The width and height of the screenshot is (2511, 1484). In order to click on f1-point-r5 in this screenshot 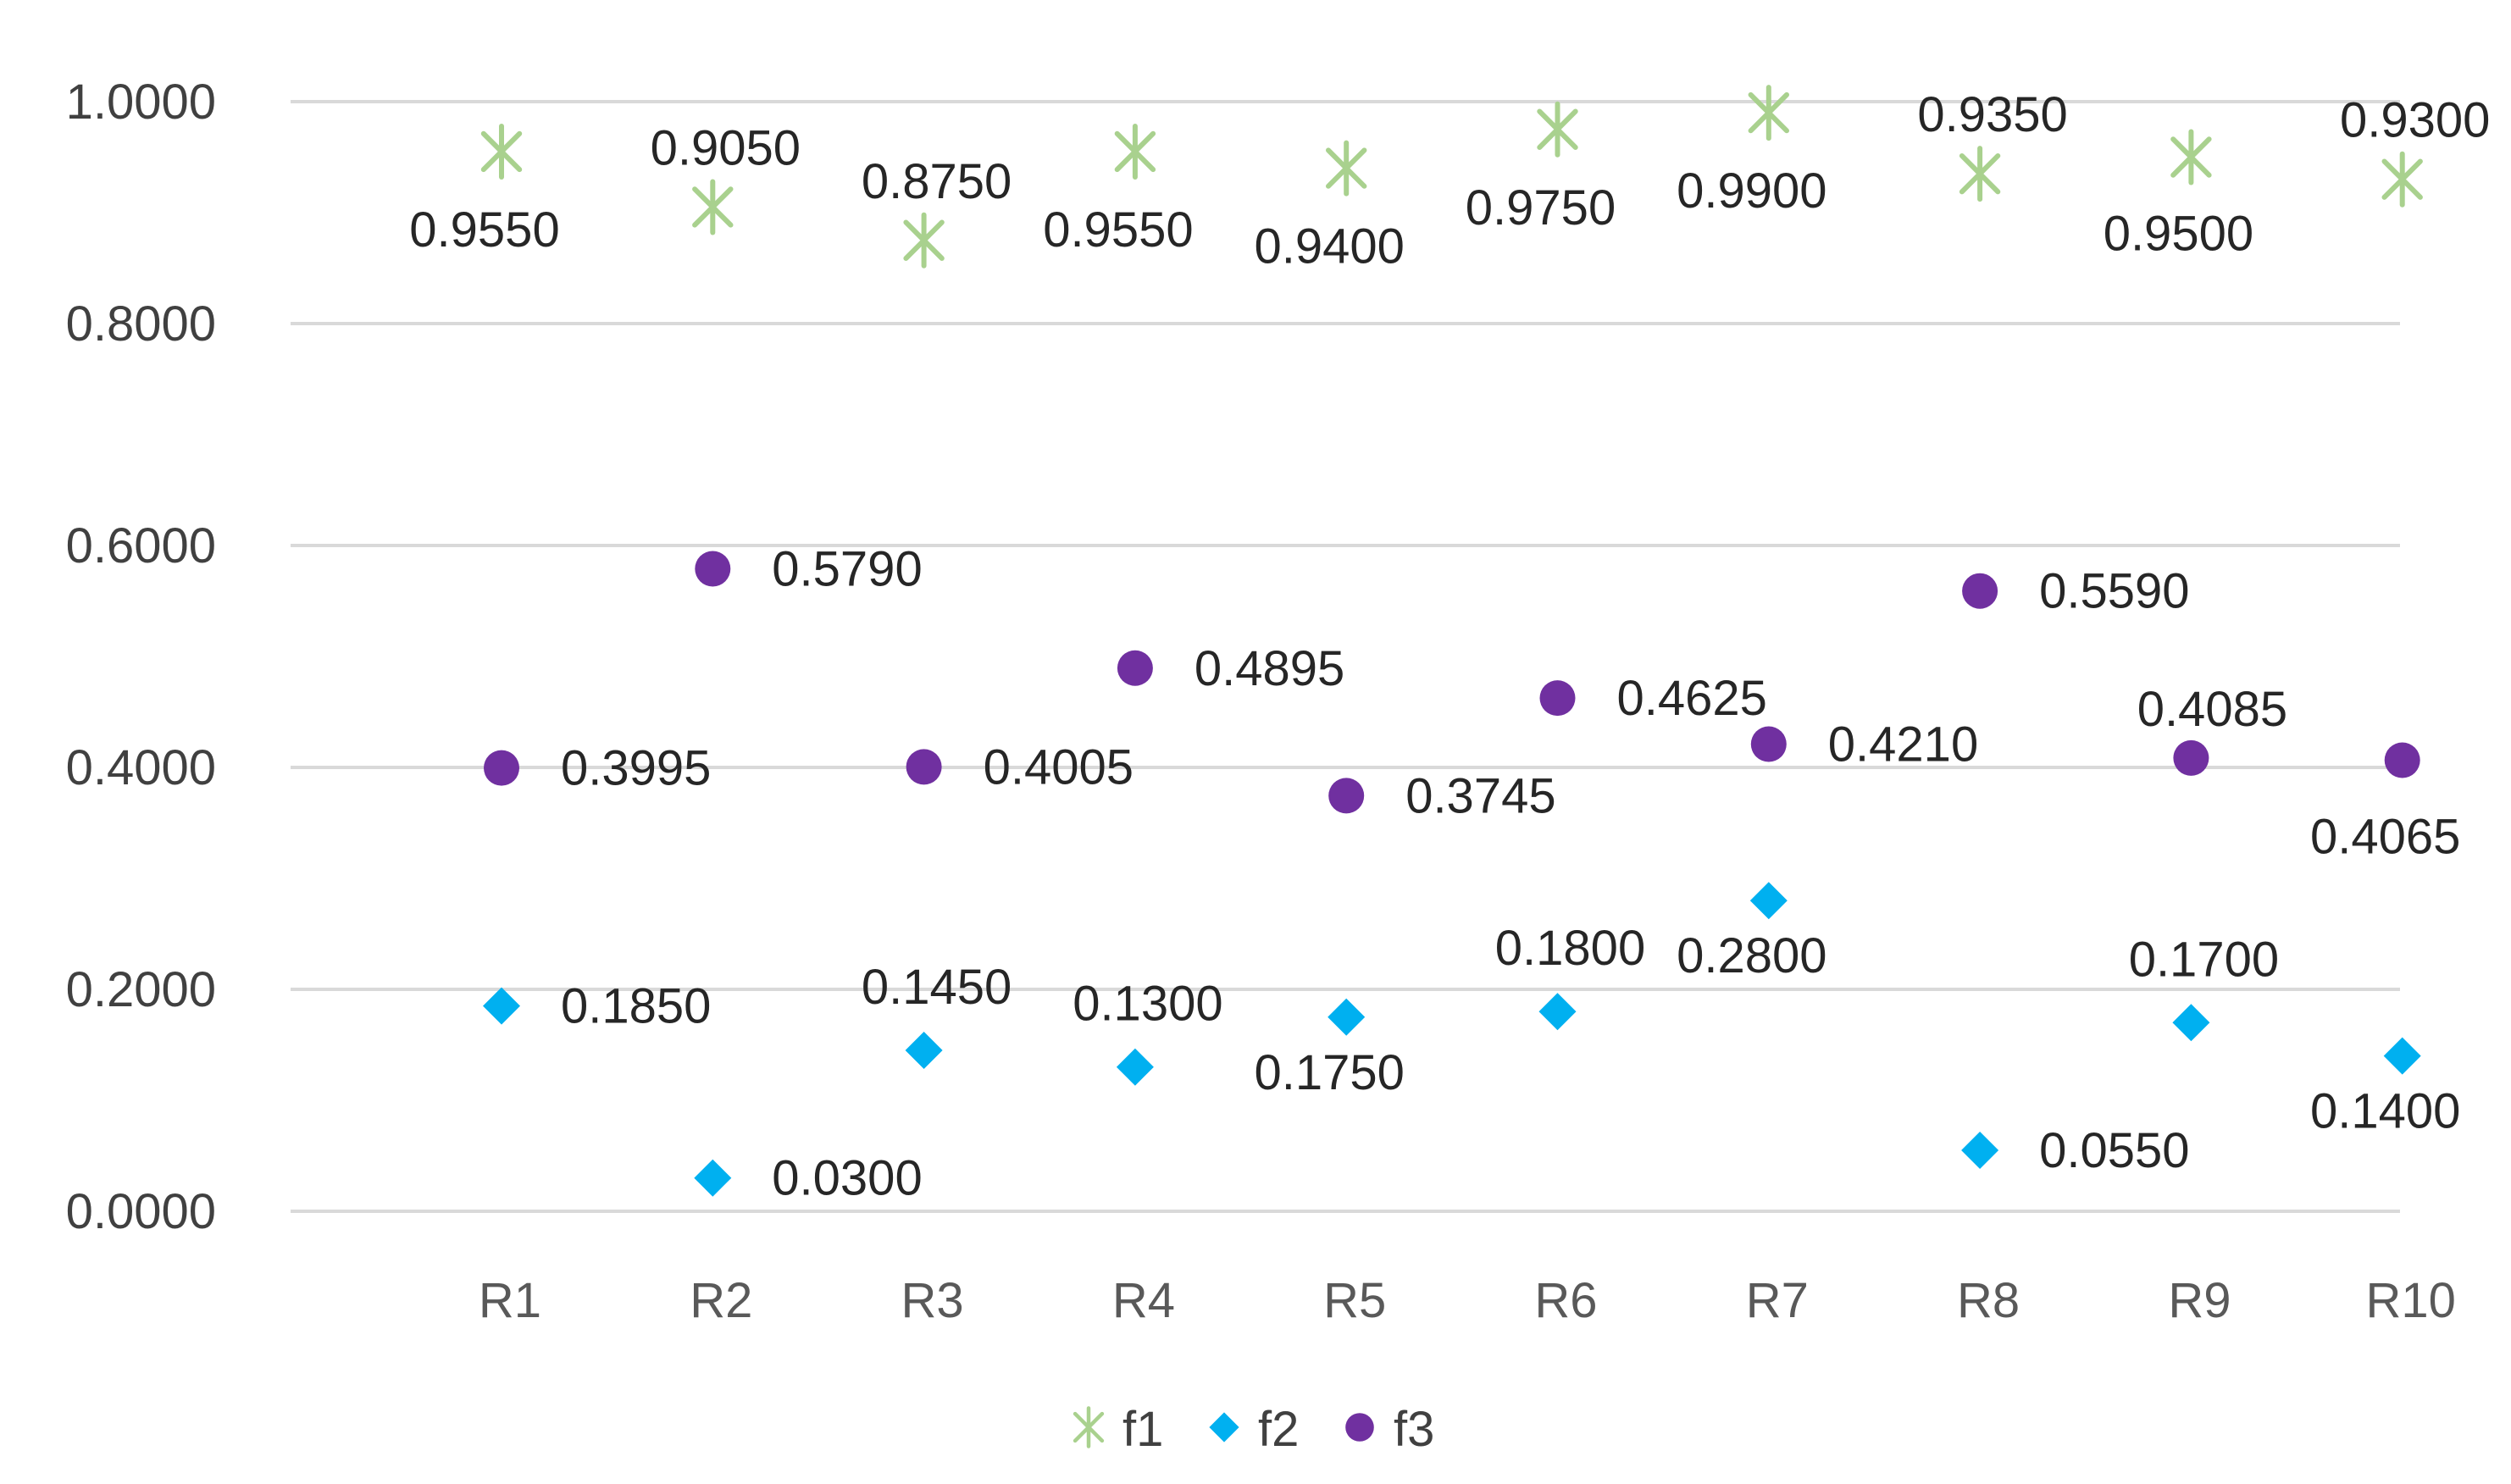, I will do `click(1346, 168)`.